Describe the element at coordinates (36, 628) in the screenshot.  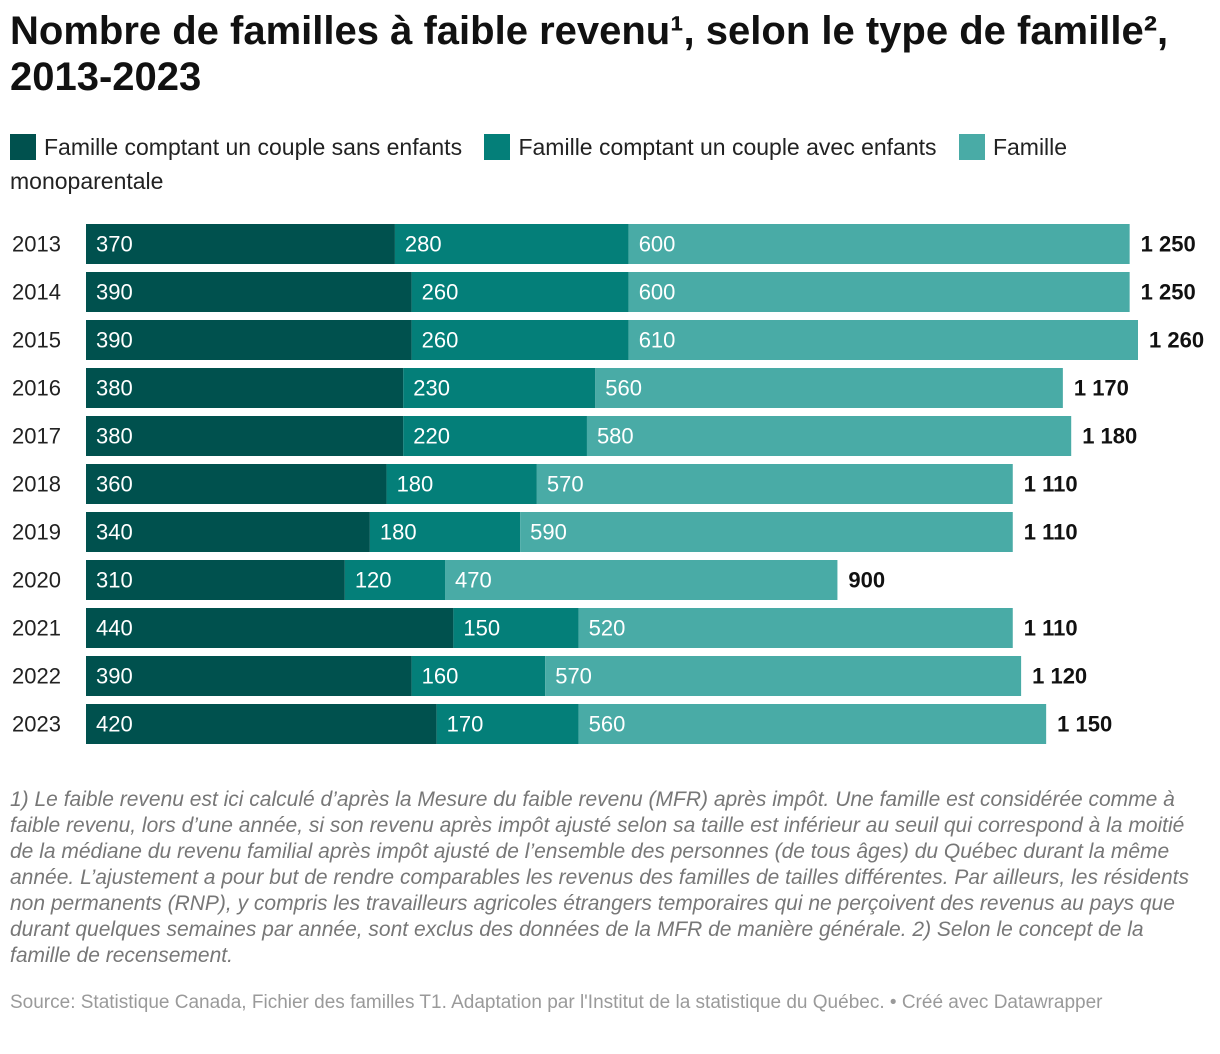
I see `year-label: 2021` at that location.